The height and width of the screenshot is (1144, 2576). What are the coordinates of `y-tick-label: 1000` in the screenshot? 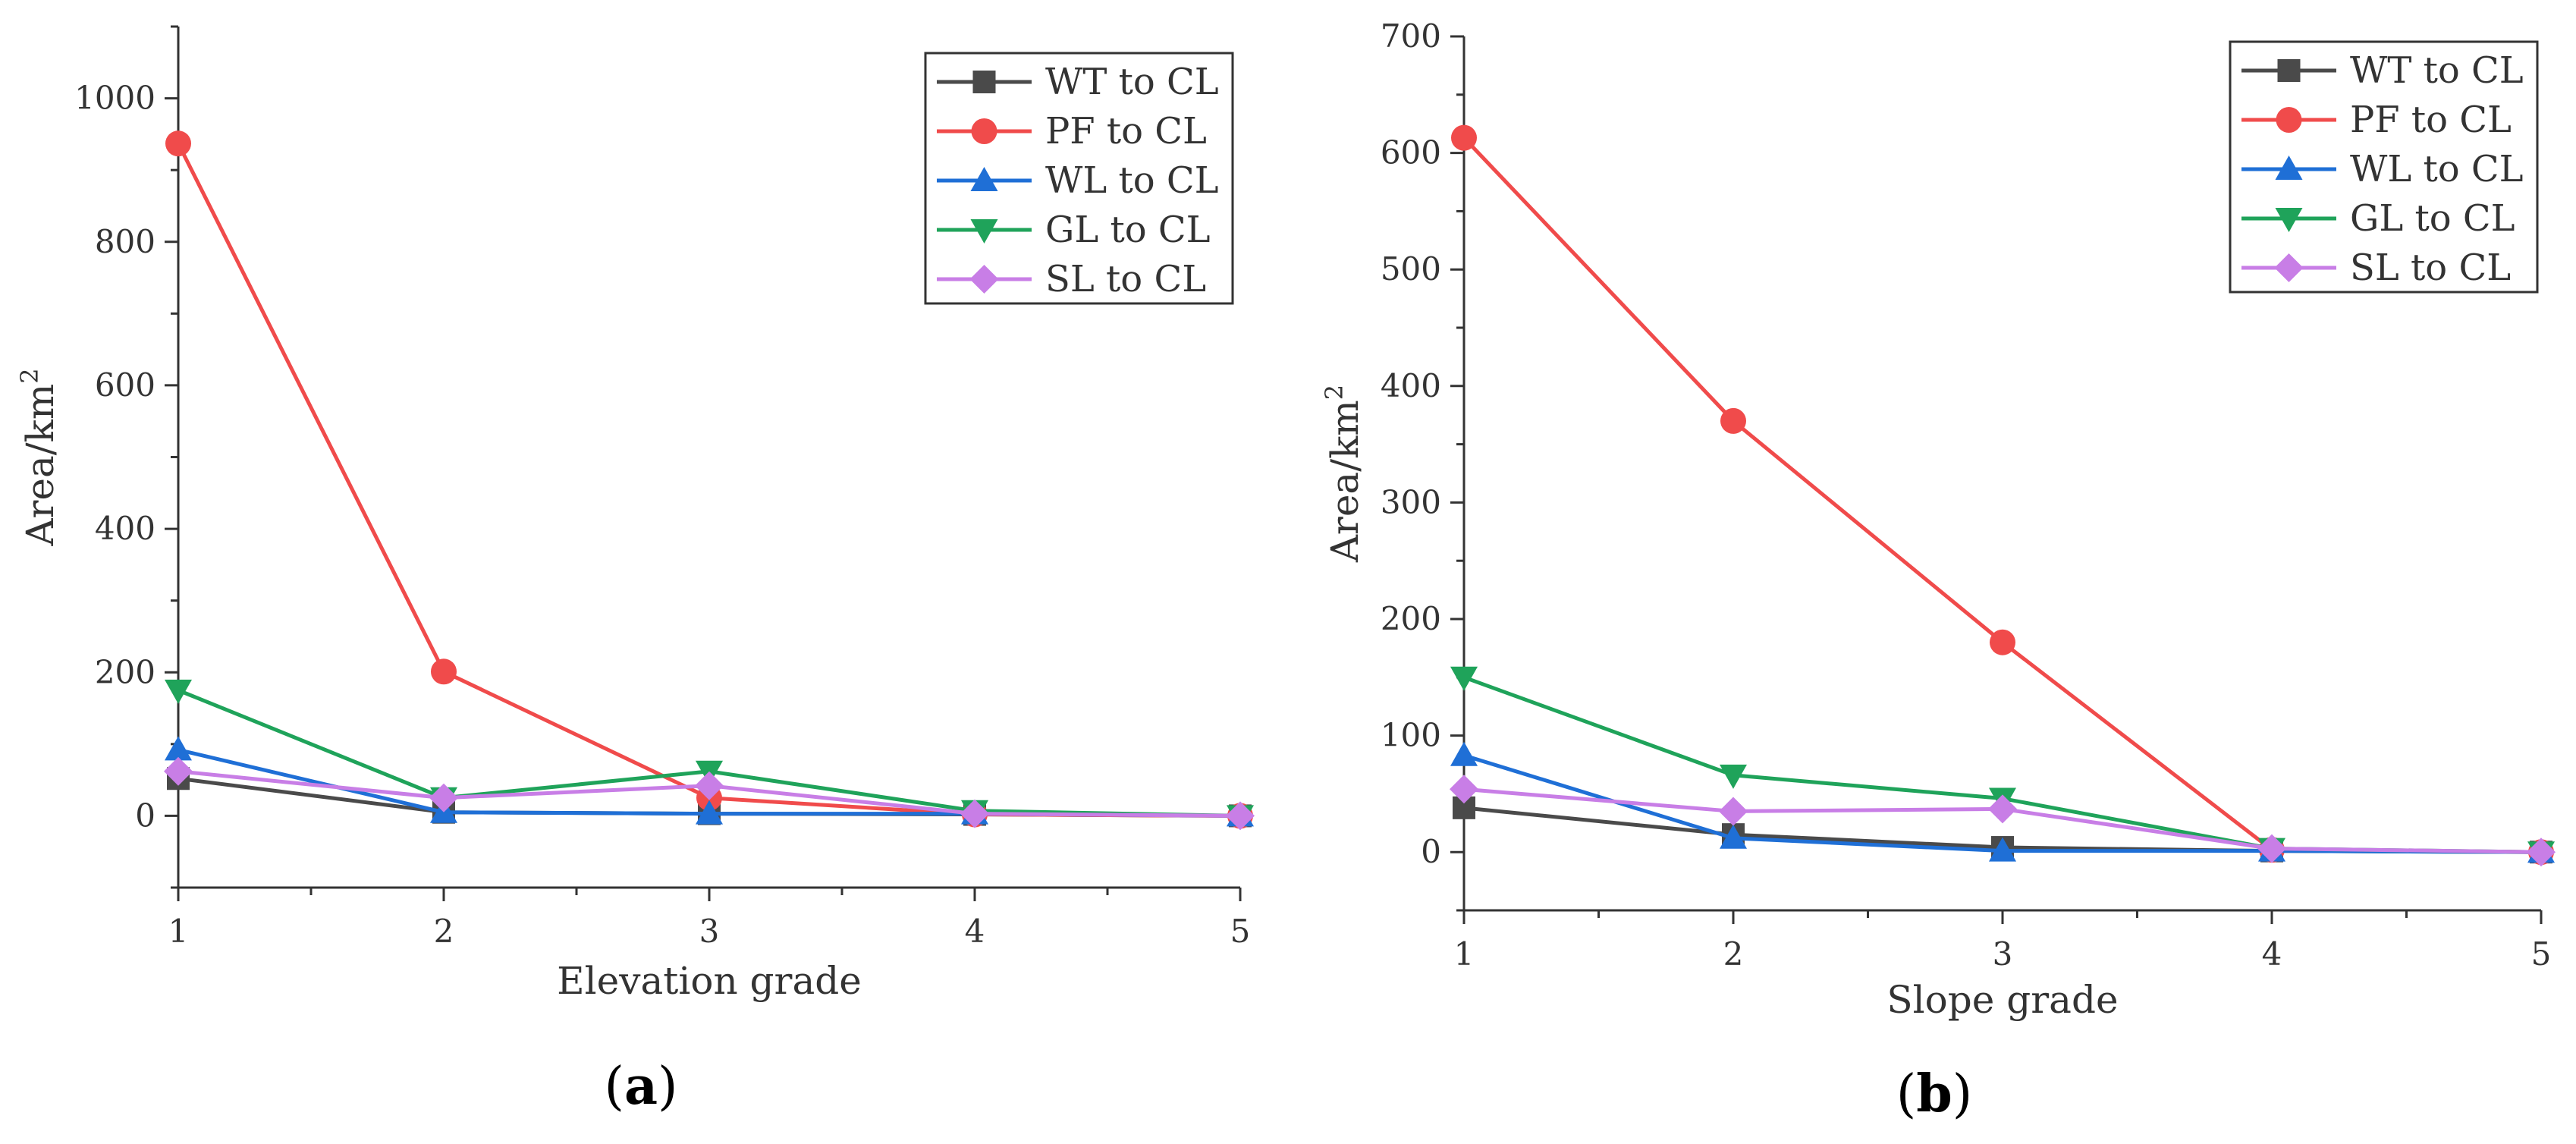 It's located at (115, 98).